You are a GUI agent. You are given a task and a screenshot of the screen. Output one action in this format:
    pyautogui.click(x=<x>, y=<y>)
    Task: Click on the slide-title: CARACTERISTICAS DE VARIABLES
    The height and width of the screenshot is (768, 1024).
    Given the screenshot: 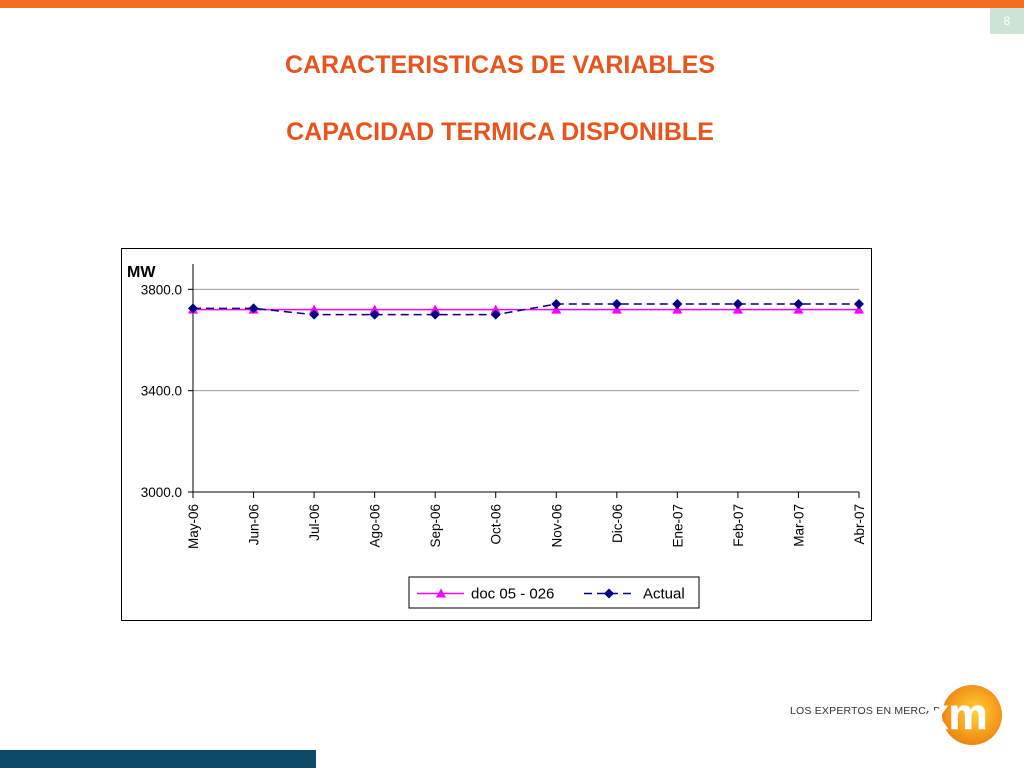 What is the action you would take?
    pyautogui.click(x=500, y=65)
    